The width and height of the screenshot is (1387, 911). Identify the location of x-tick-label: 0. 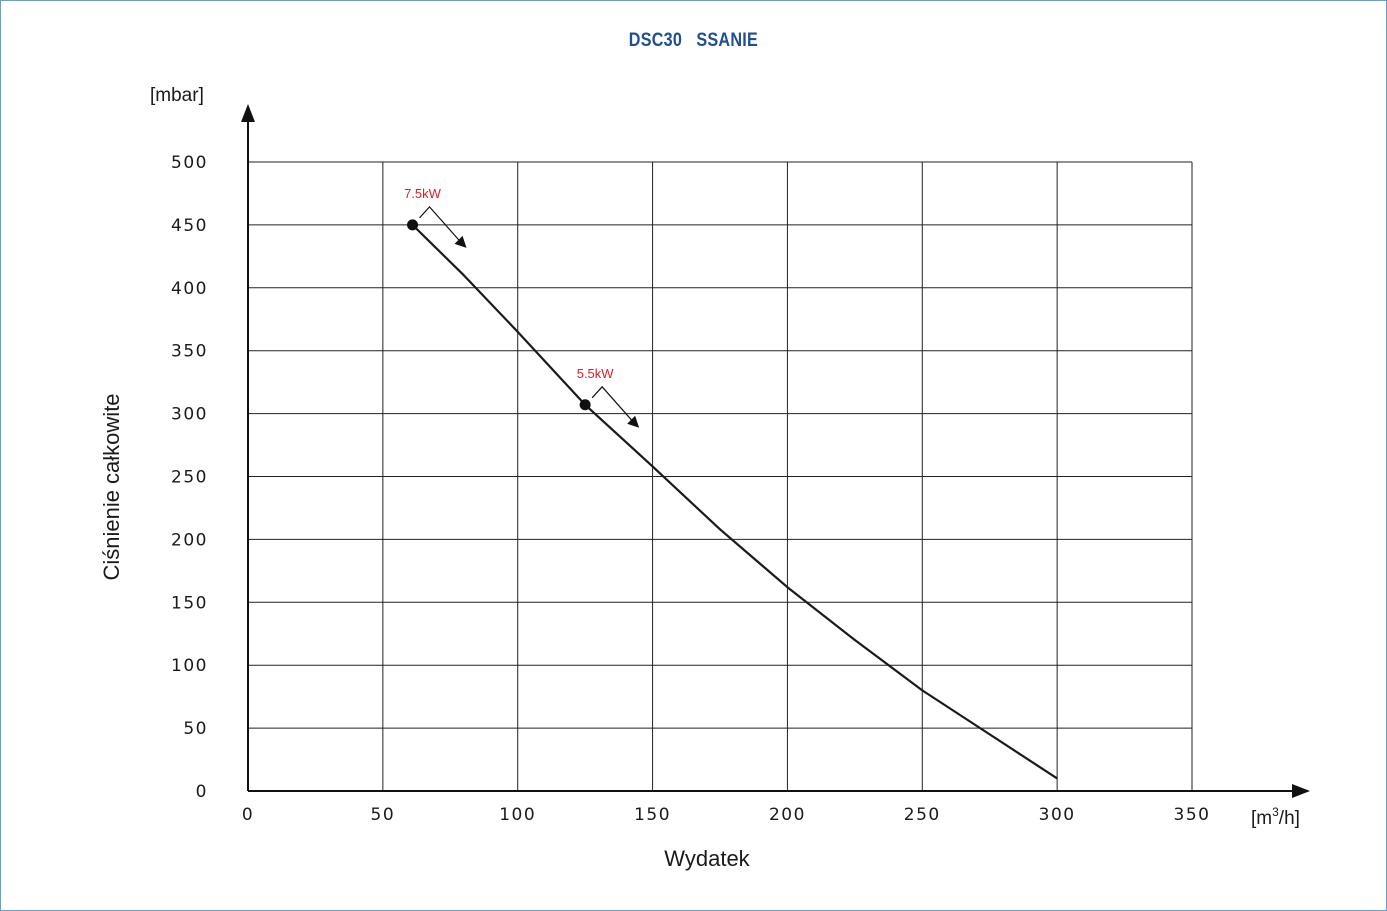
(248, 815).